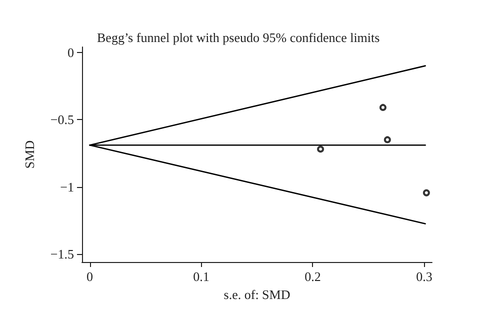 The width and height of the screenshot is (500, 332). Describe the element at coordinates (424, 276) in the screenshot. I see `x-tick-label: 0.3` at that location.